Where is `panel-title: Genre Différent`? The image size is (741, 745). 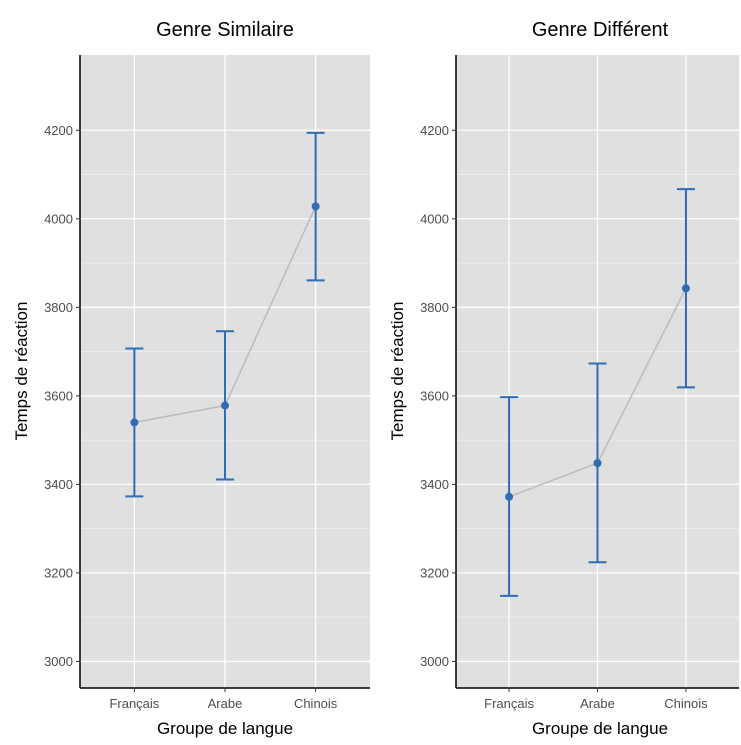
panel-title: Genre Différent is located at coordinates (600, 30).